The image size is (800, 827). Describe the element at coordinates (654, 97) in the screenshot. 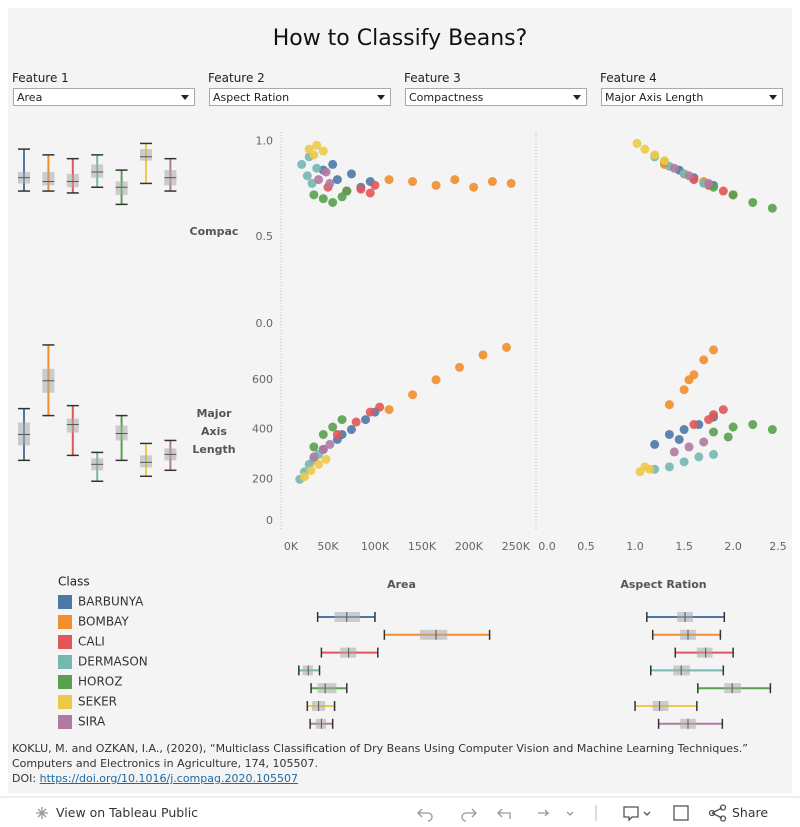

I see `dropdown-value: Major Axis Length` at that location.